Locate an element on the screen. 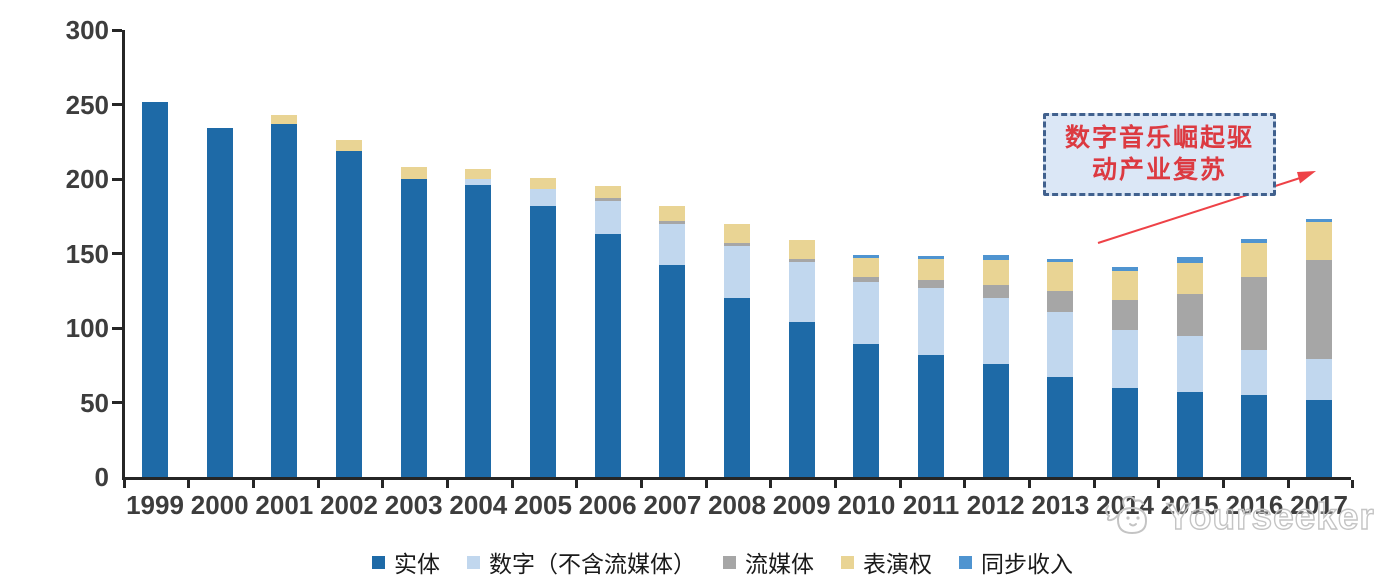 The image size is (1398, 582). segment-physical-1999 is located at coordinates (155, 289).